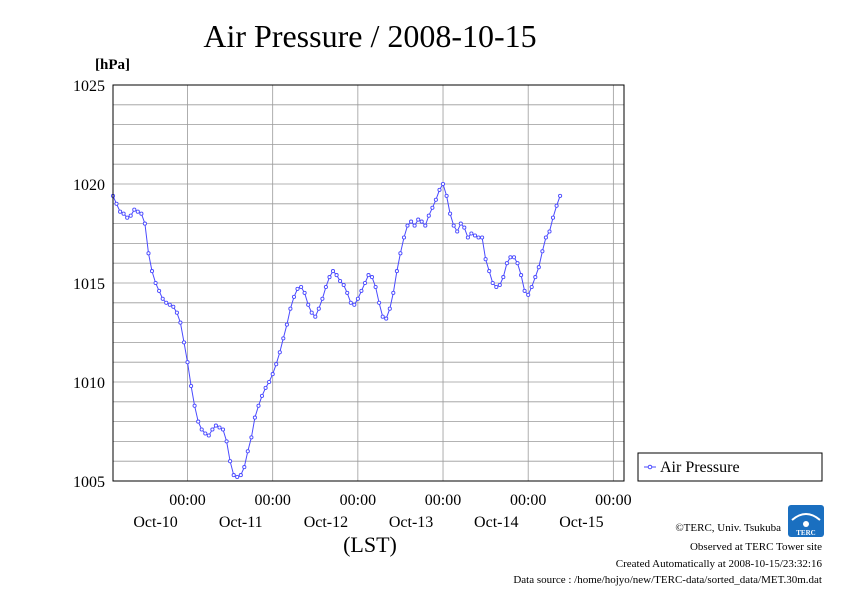  What do you see at coordinates (112, 65) in the screenshot?
I see `y-axis-unit: [hPa]` at bounding box center [112, 65].